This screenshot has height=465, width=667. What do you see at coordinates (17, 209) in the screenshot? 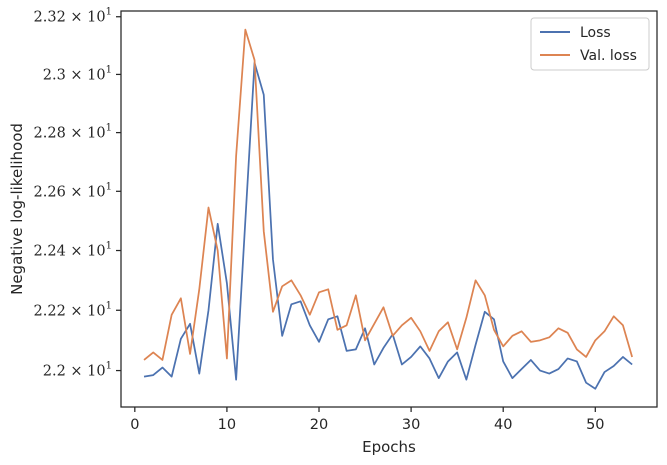
I see `y-axis-label: Negative log-likelihood` at bounding box center [17, 209].